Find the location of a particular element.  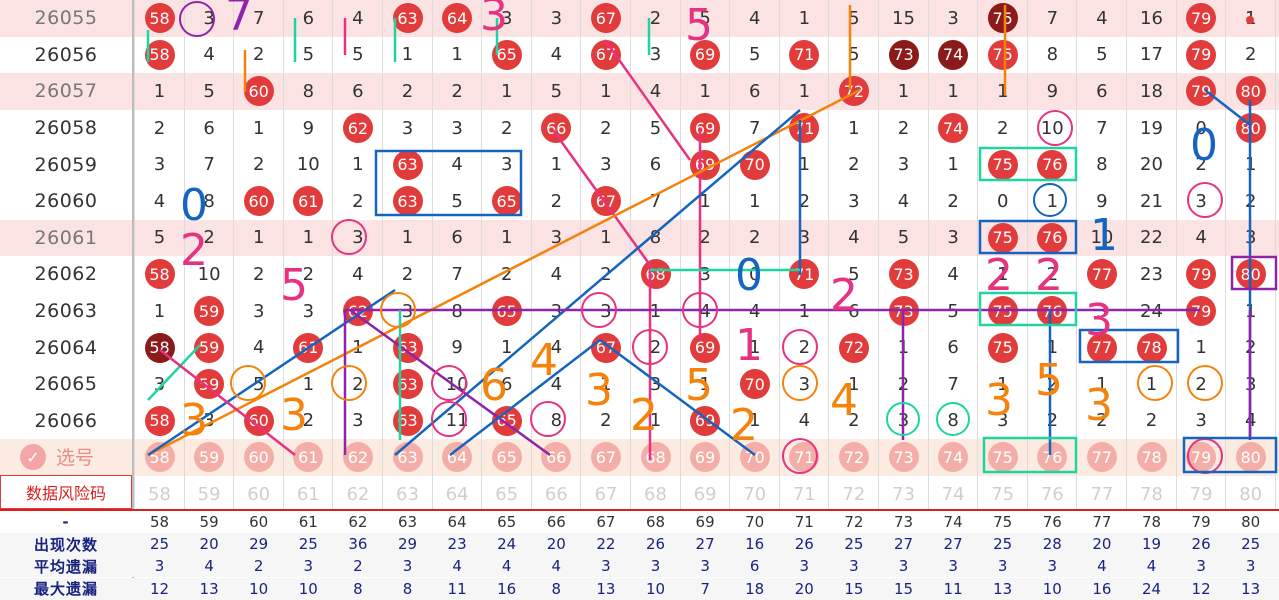

select-ball: 76 is located at coordinates (1052, 457).